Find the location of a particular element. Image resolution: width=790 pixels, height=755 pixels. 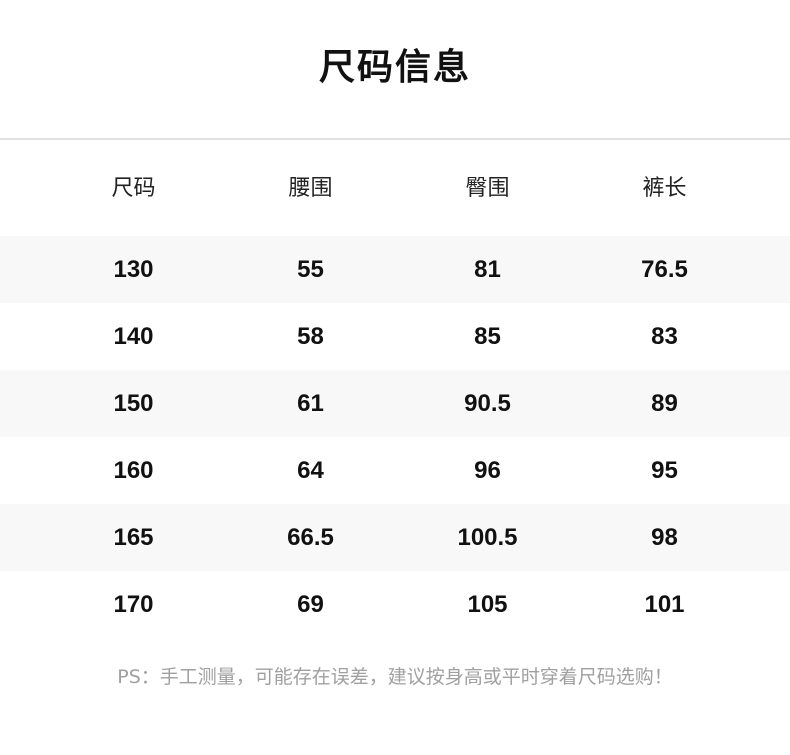

cell-length: 95 is located at coordinates (664, 470).